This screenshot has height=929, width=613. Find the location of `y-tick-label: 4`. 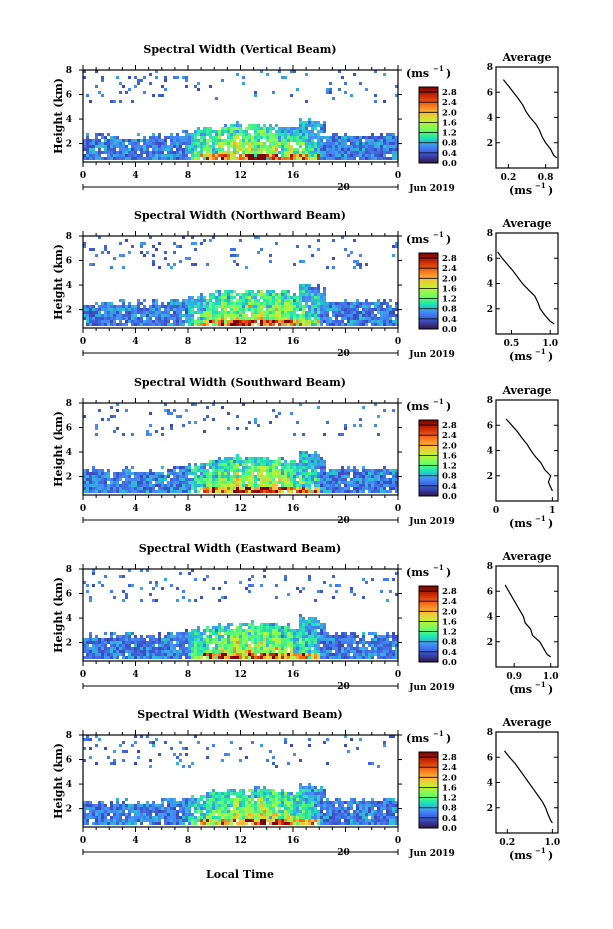

y-tick-label: 4 is located at coordinates (69, 619).